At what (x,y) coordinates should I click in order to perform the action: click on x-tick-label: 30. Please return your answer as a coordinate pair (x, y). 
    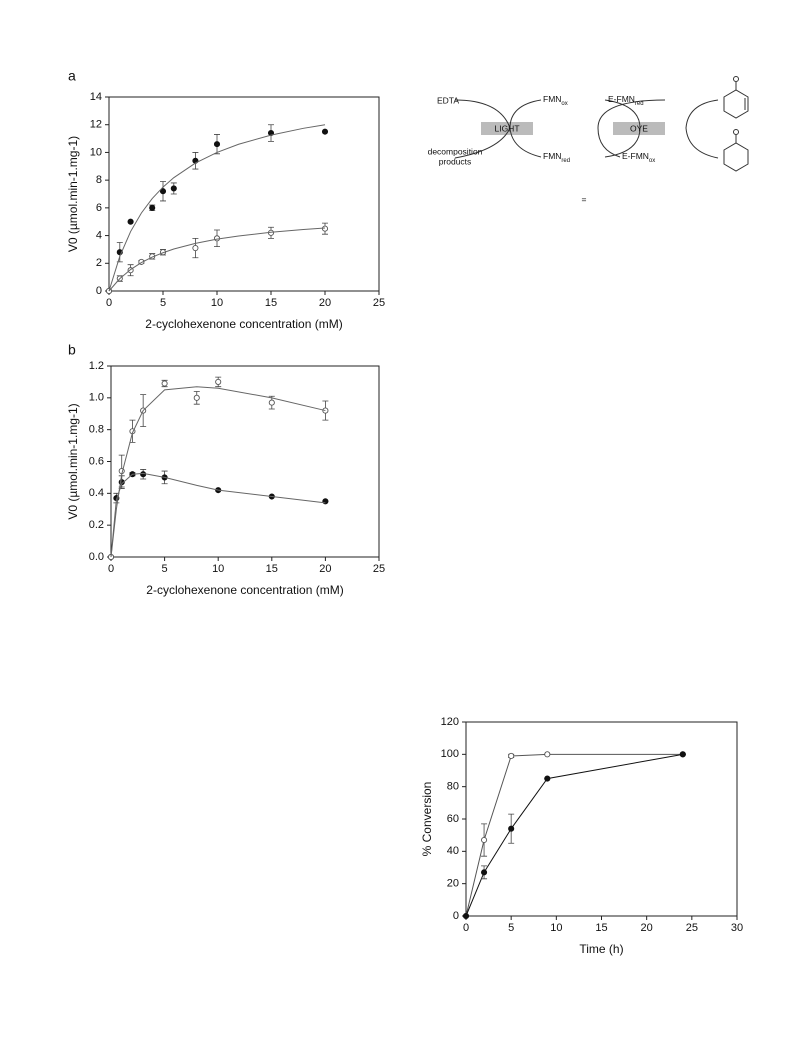
    Looking at the image, I should click on (737, 928).